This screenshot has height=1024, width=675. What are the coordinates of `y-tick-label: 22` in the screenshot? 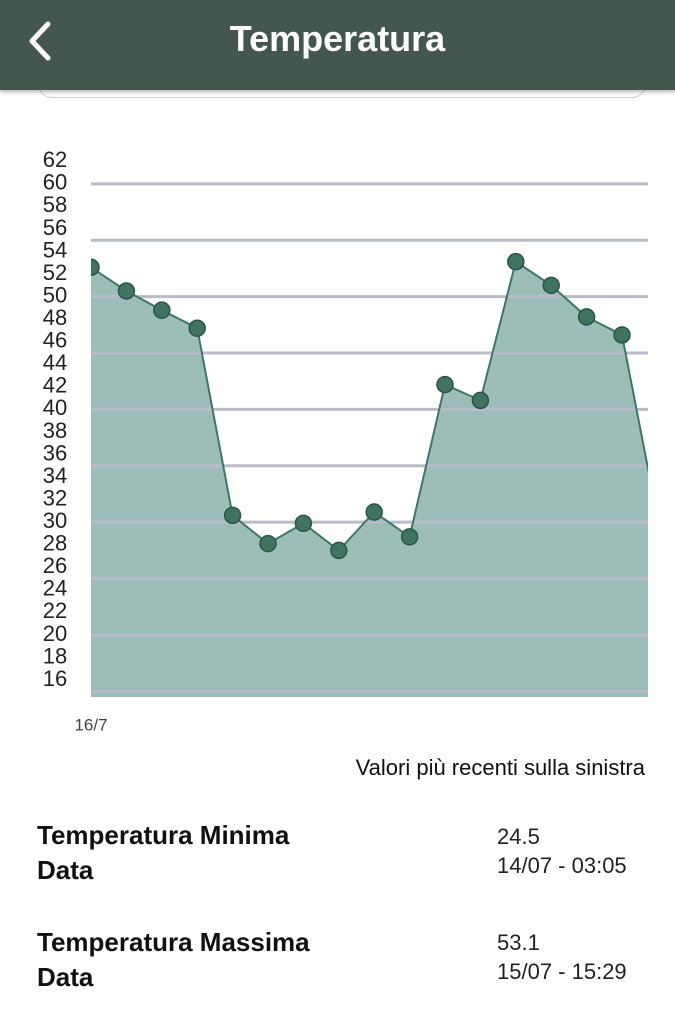 It's located at (55, 610).